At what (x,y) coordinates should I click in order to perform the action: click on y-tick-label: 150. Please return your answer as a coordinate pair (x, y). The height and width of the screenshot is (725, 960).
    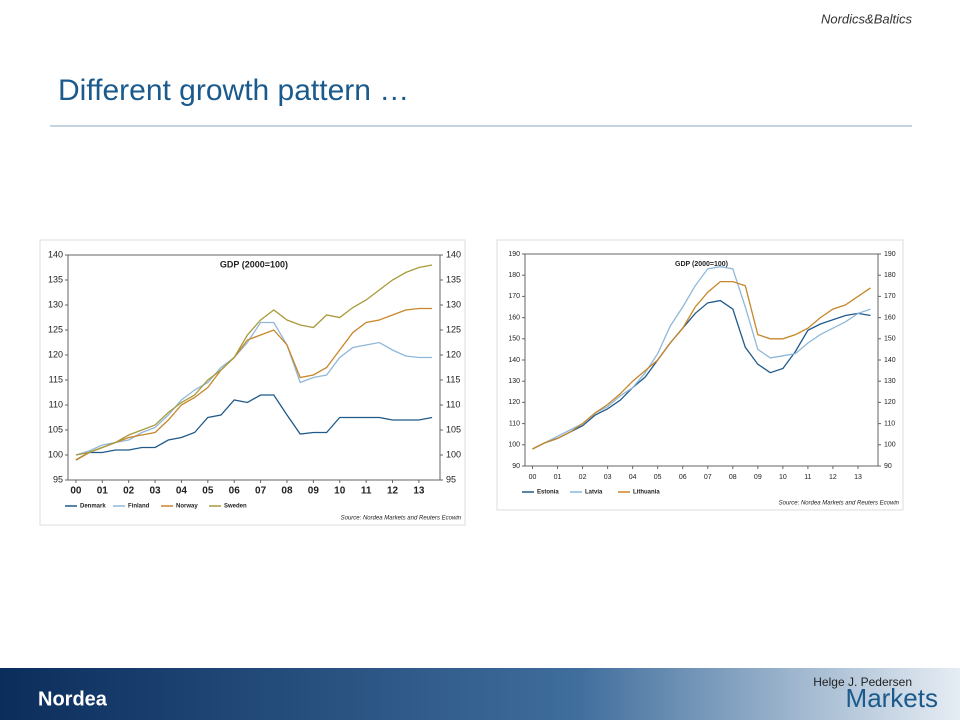
    Looking at the image, I should click on (514, 339).